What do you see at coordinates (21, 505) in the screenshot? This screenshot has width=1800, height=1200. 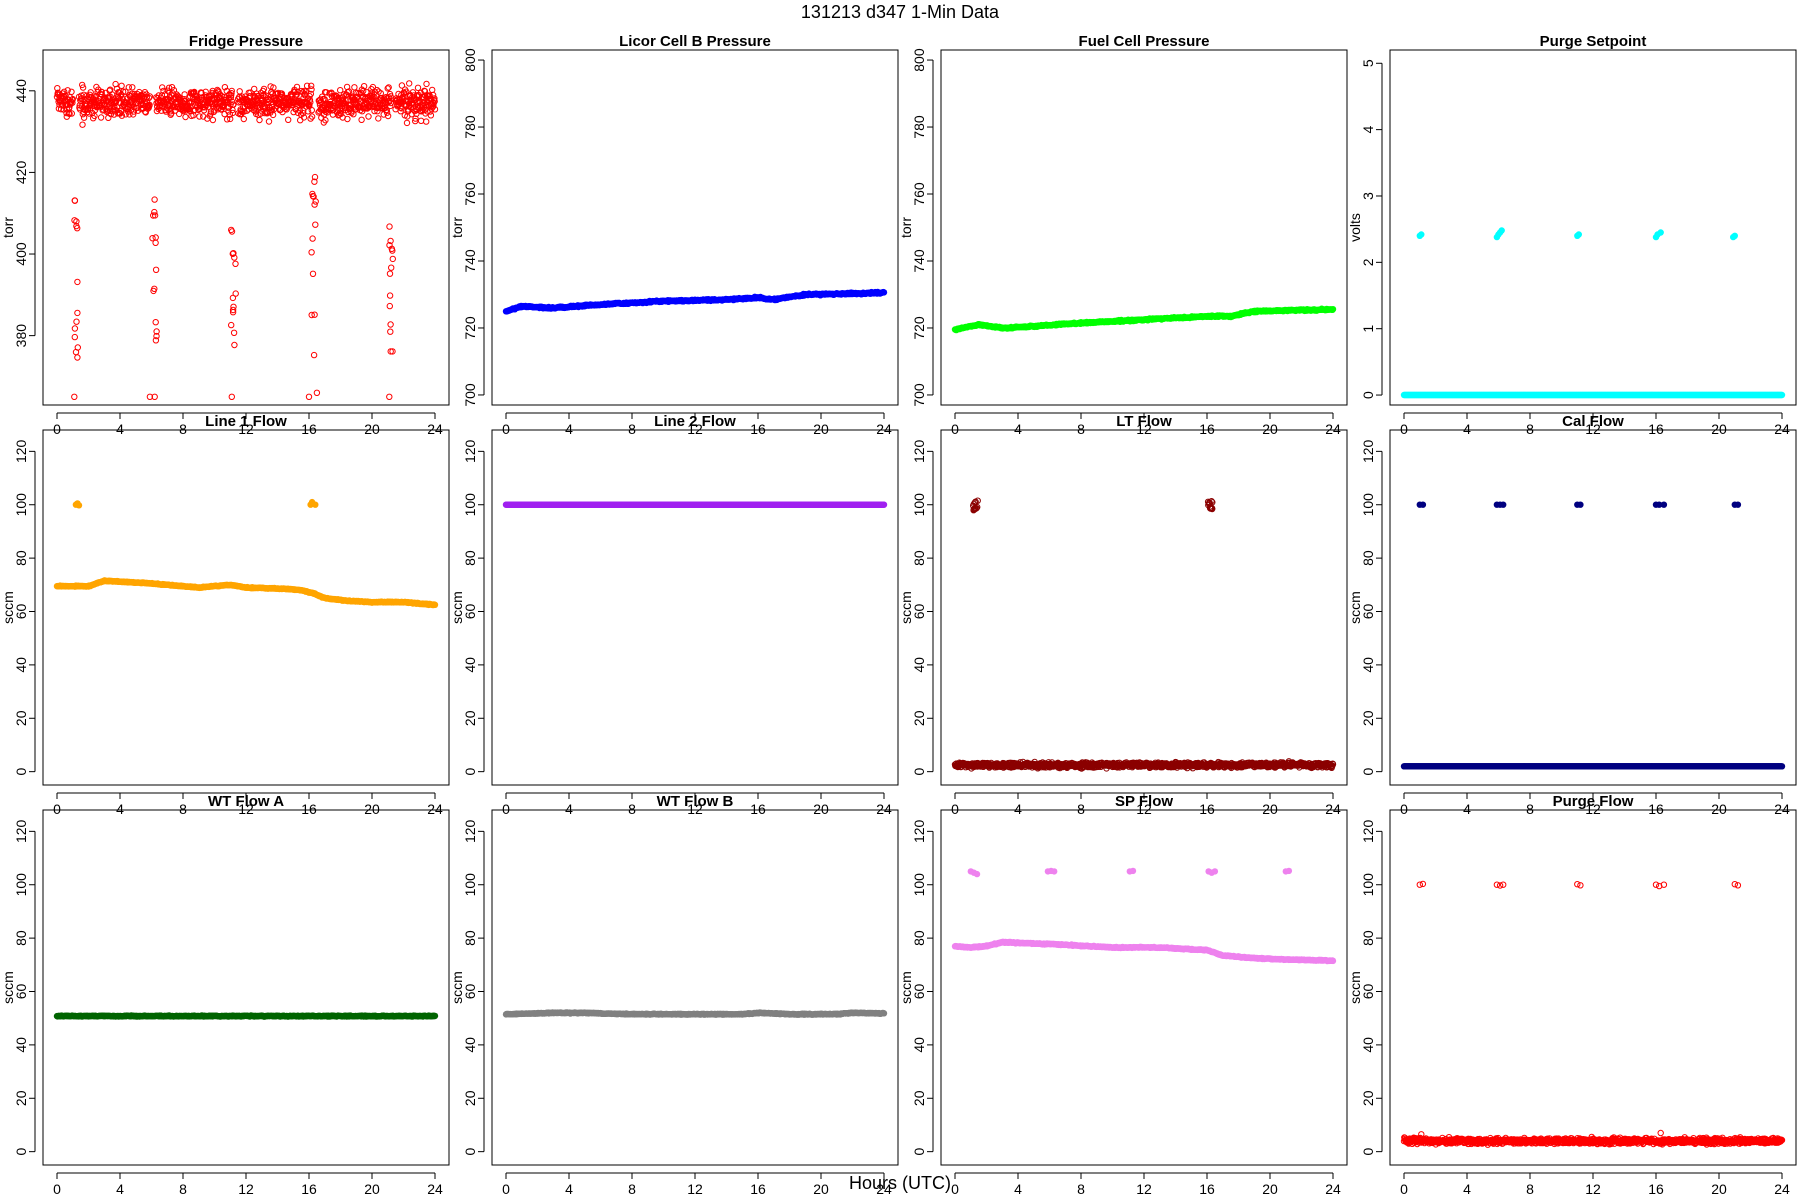 I see `y-tick-label: 100` at bounding box center [21, 505].